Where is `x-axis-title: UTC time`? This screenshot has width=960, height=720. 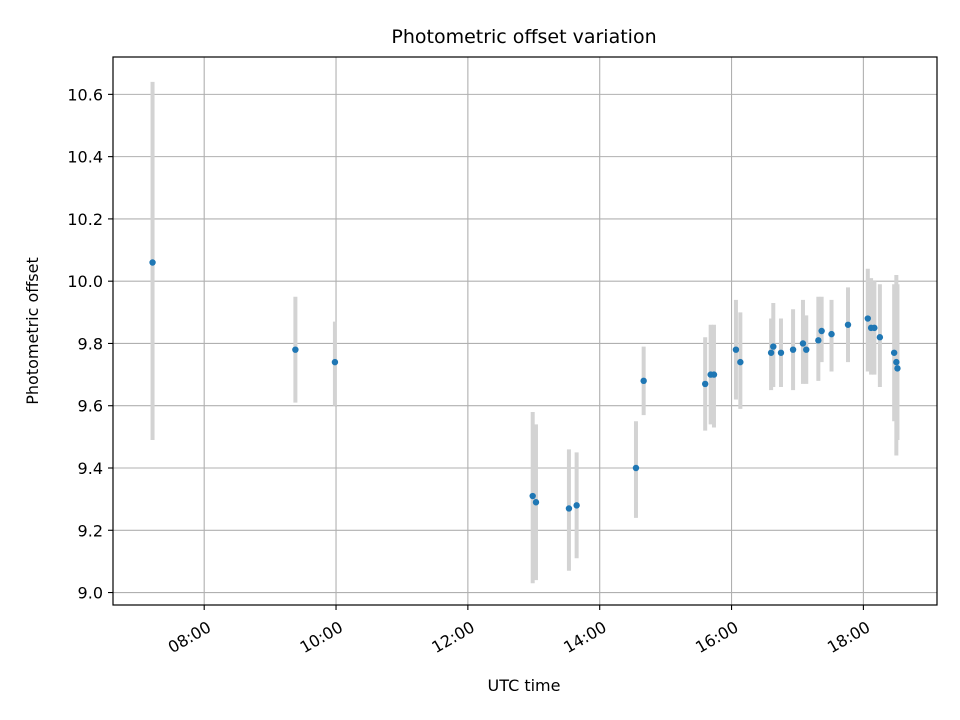 x-axis-title: UTC time is located at coordinates (524, 685).